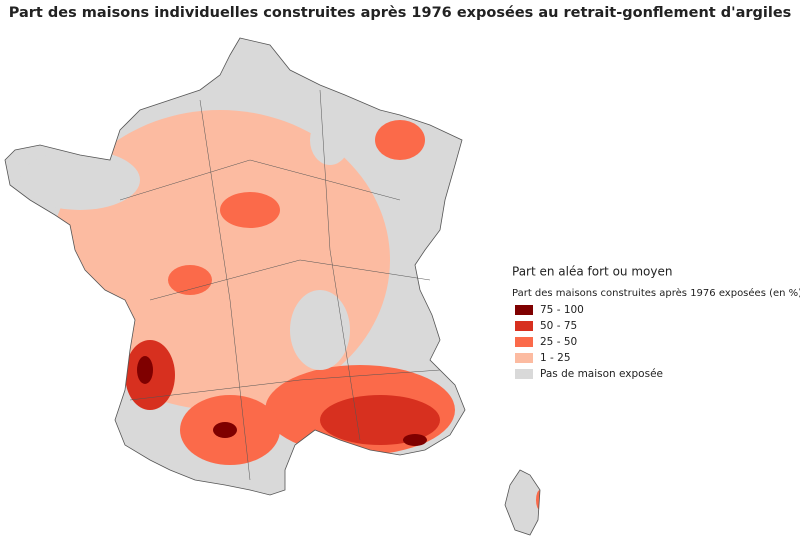  I want to click on legend-label: Pas de maison exposée, so click(601, 374).